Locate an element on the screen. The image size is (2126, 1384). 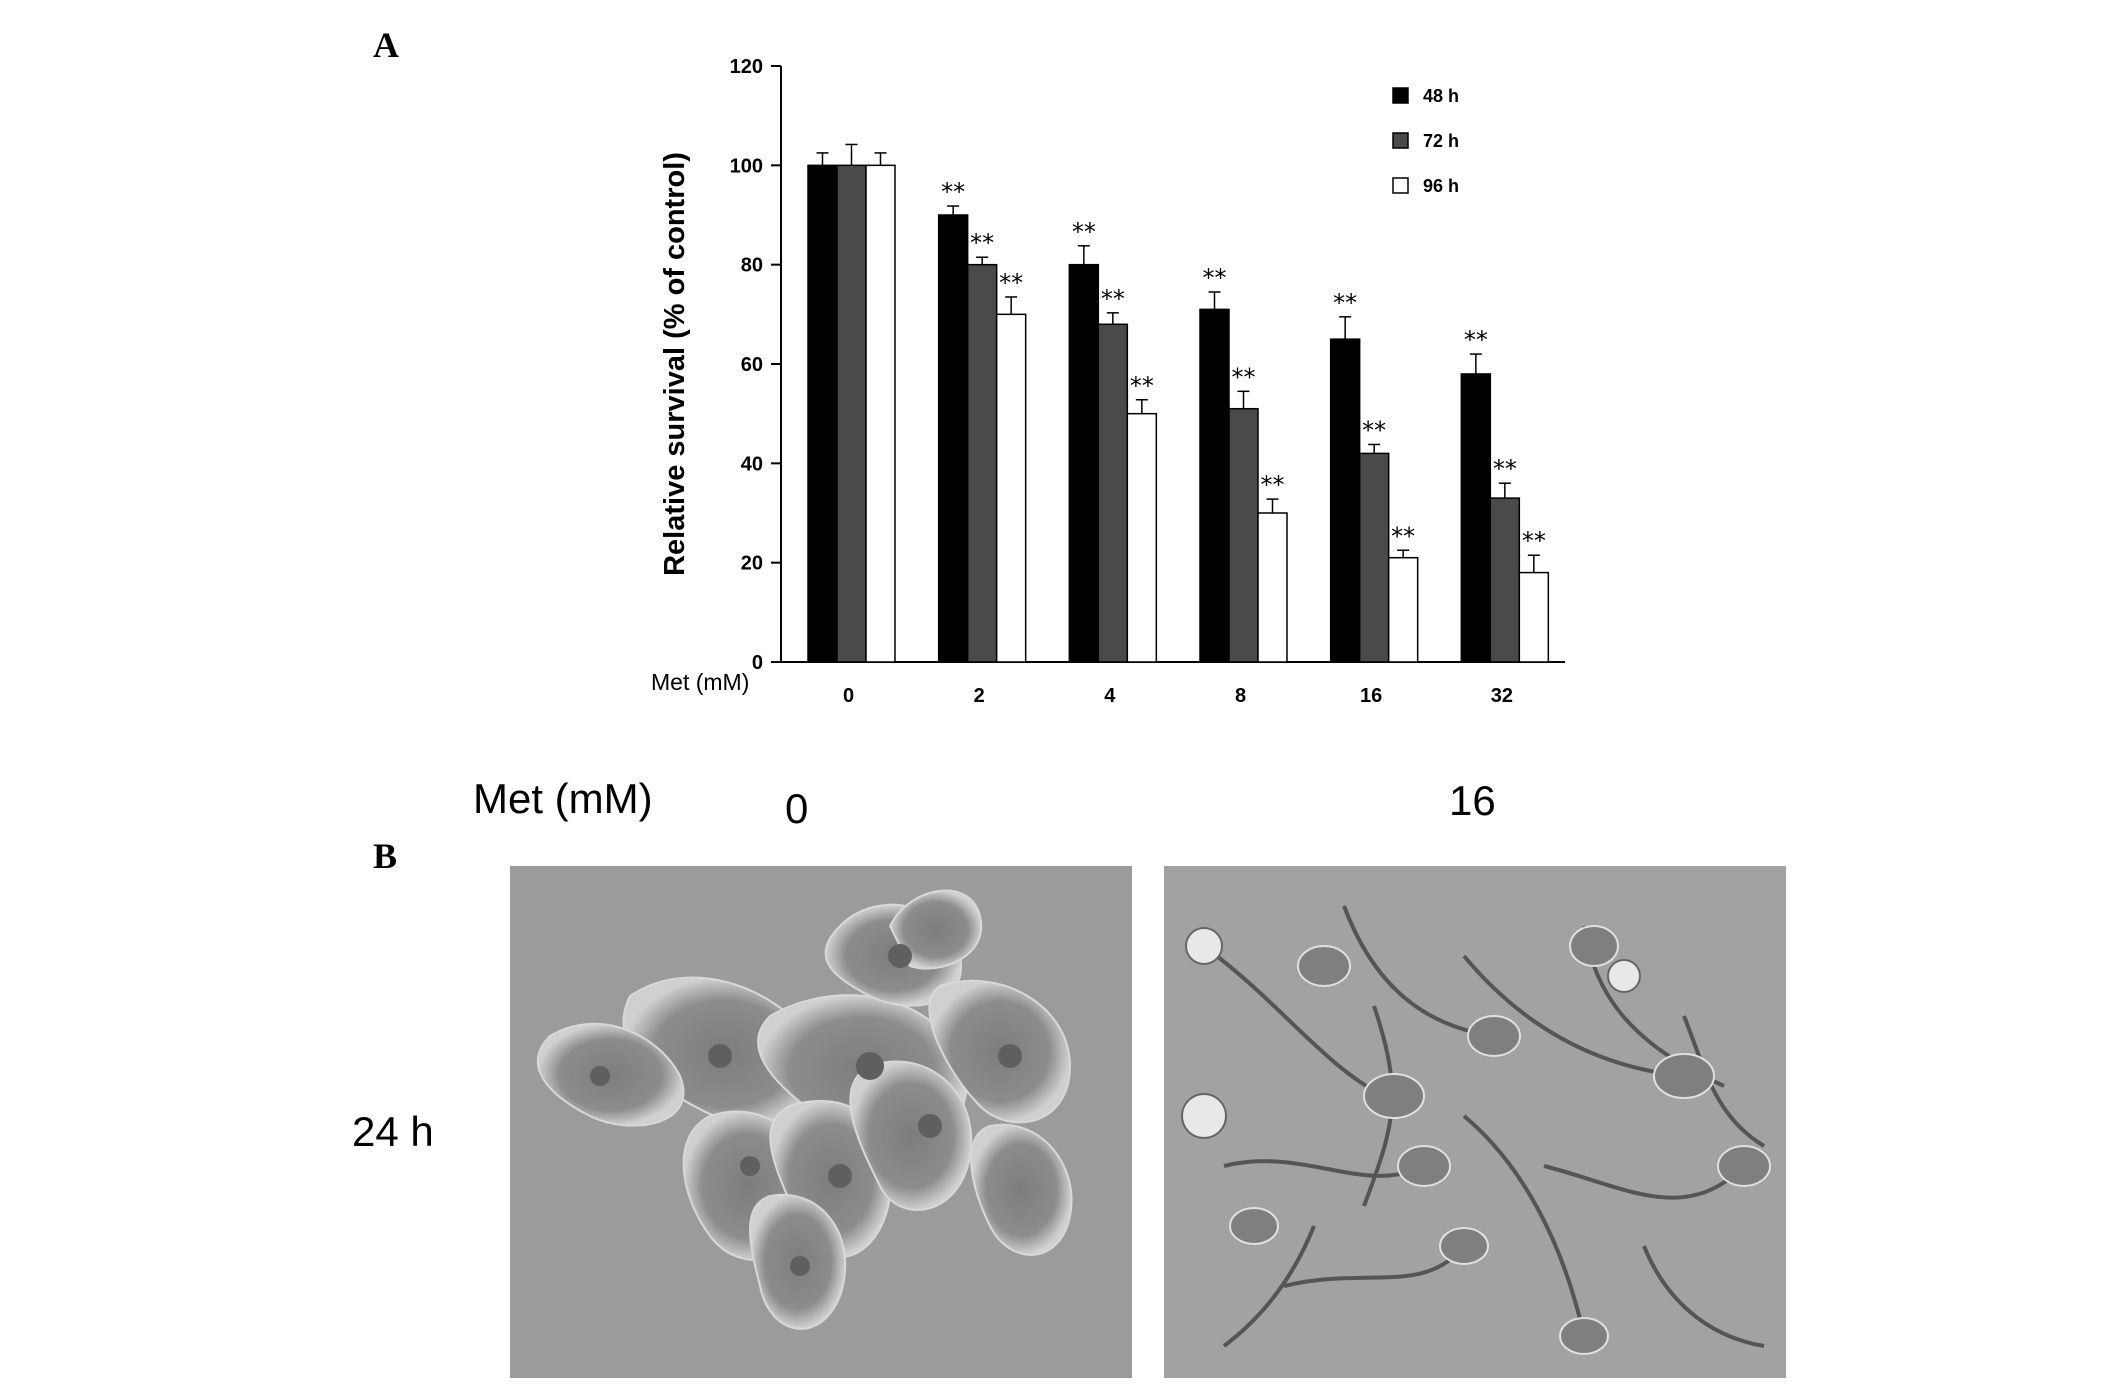
y-tick-label: 20 is located at coordinates (752, 564).